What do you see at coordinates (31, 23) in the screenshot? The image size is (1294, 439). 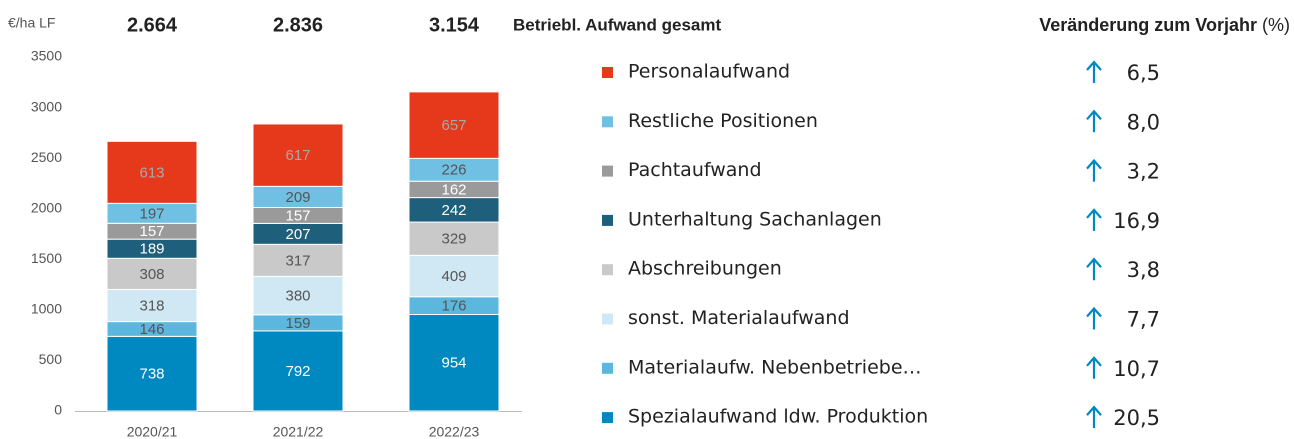 I see `y-axis-label: €/ha LF` at bounding box center [31, 23].